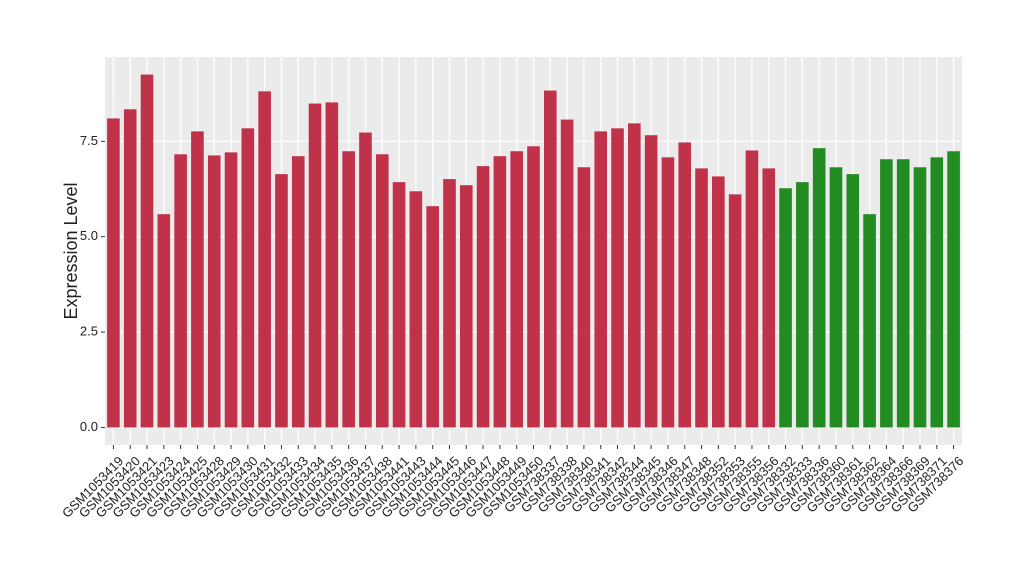 The height and width of the screenshot is (580, 1020). I want to click on y-axis-title: Expression Level, so click(71, 250).